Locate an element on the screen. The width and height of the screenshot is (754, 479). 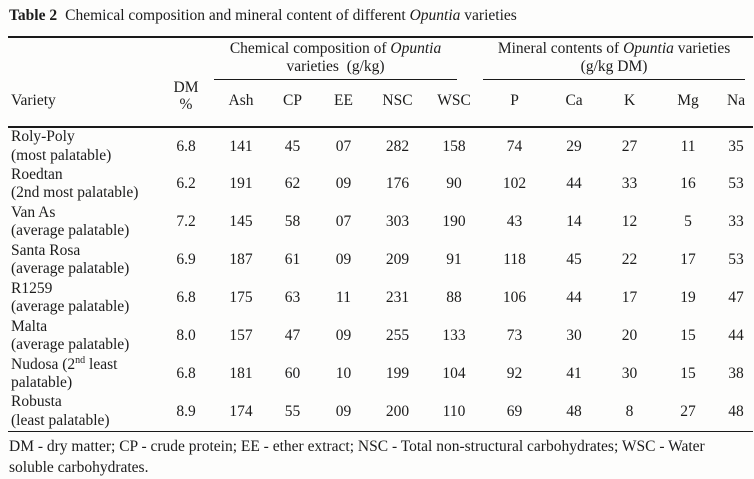
variety-cell: R1259 (average palatable) is located at coordinates (70, 297).